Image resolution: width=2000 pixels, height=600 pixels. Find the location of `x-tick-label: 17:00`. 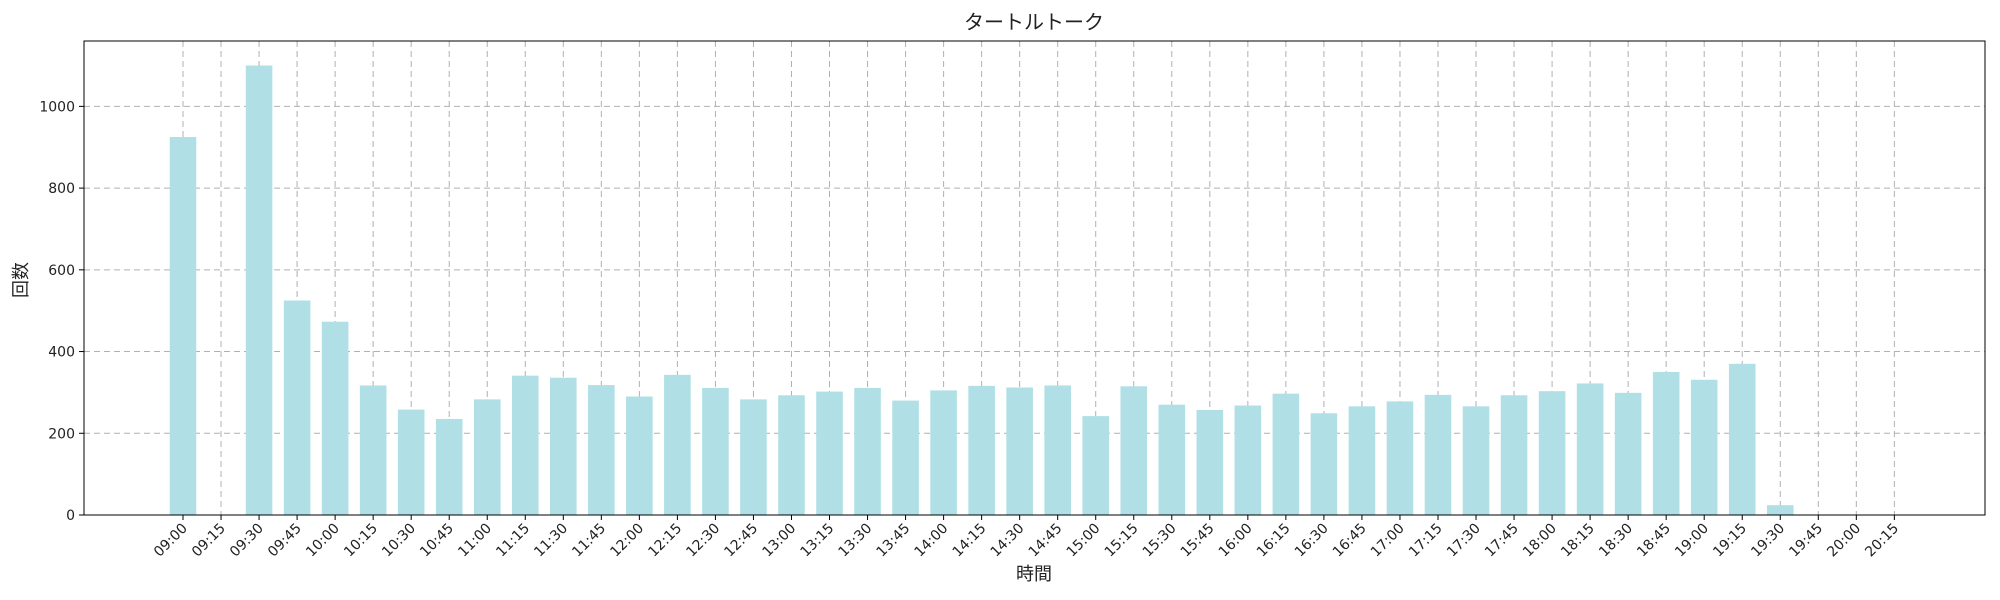

x-tick-label: 17:00 is located at coordinates (1388, 541).